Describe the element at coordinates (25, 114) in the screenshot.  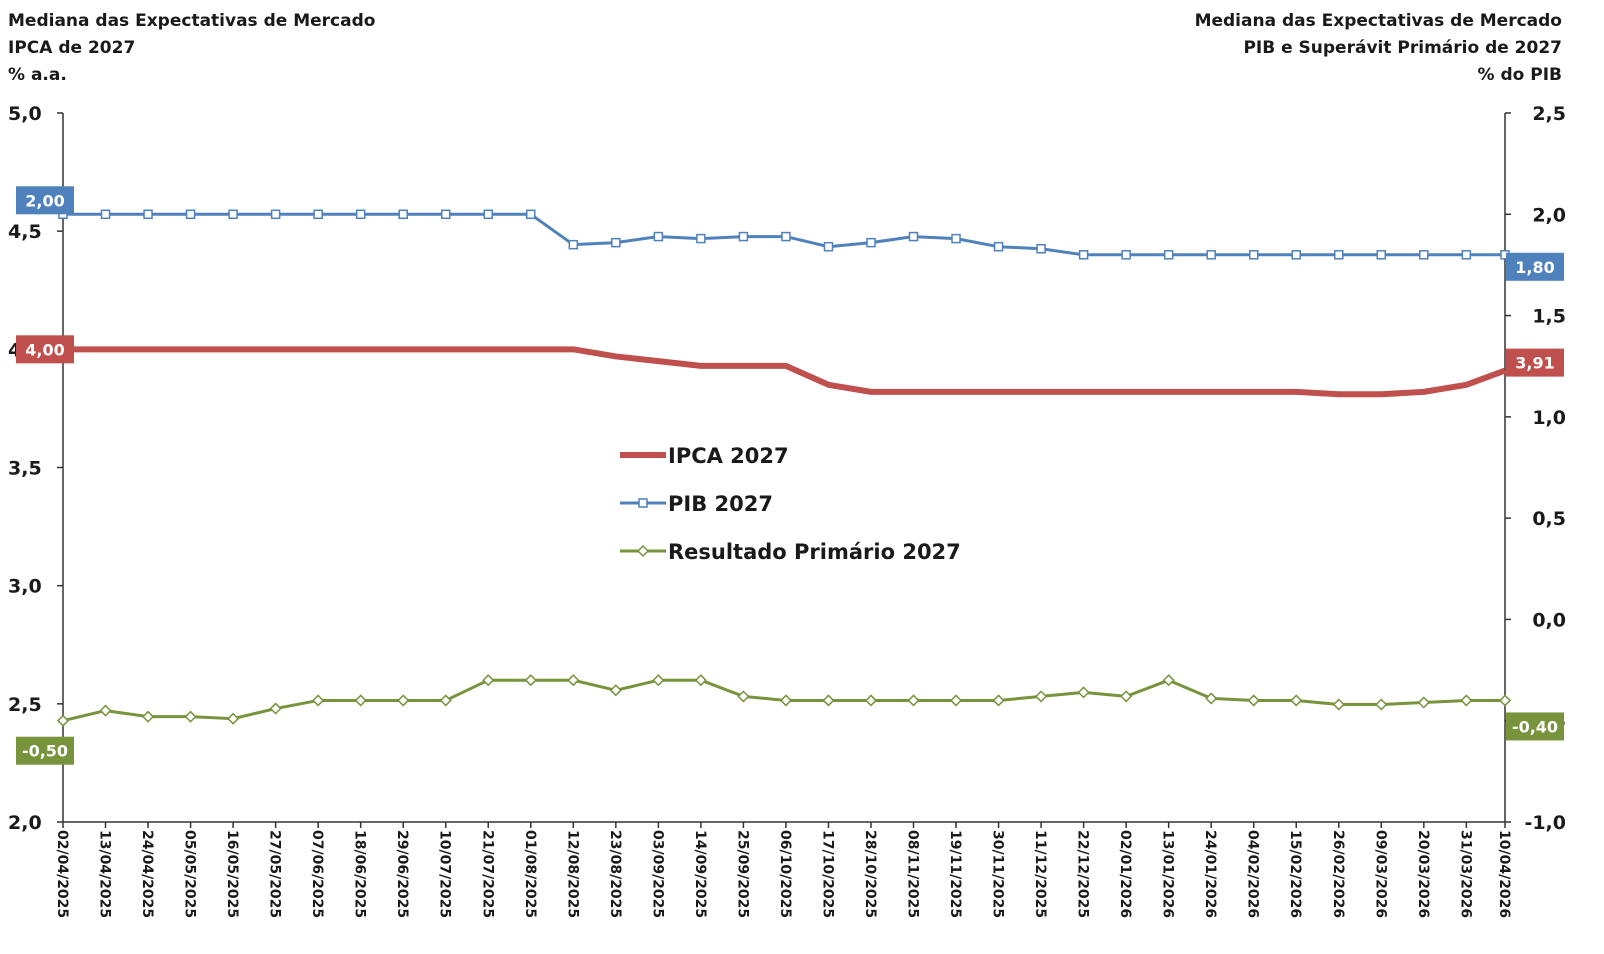
I see `y-tick-label: 5,0` at that location.